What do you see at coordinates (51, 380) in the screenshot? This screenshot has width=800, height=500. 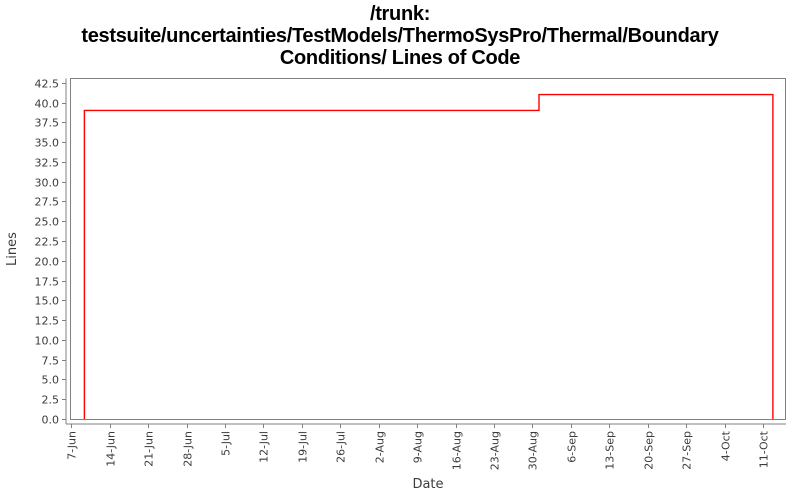 I see `y-tick-label: 5.0` at bounding box center [51, 380].